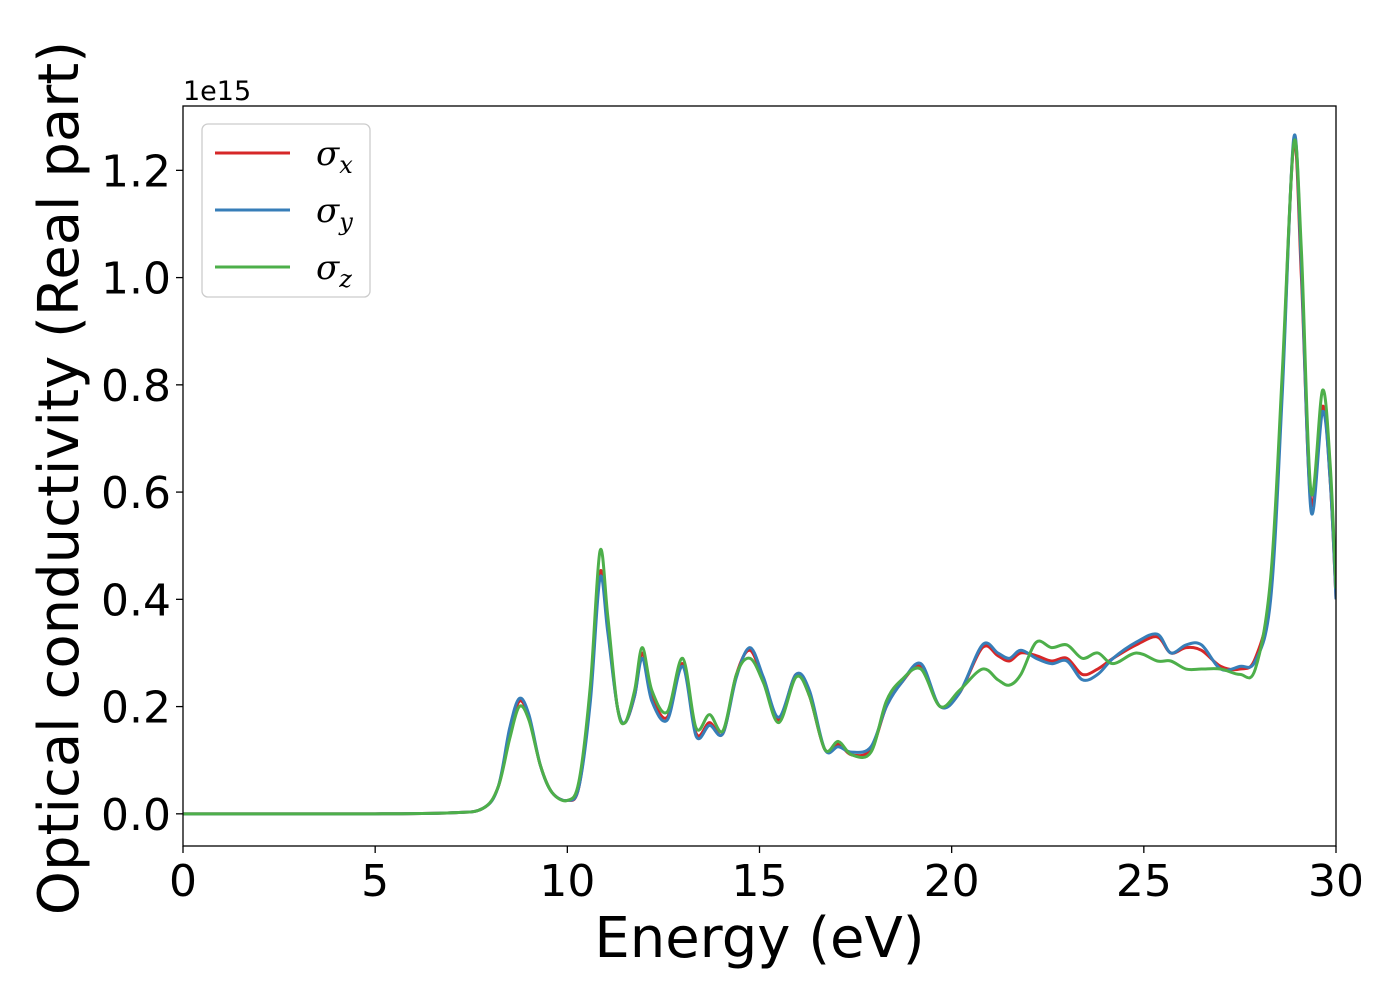  What do you see at coordinates (759, 938) in the screenshot?
I see `x-axis-title: Energy (eV)` at bounding box center [759, 938].